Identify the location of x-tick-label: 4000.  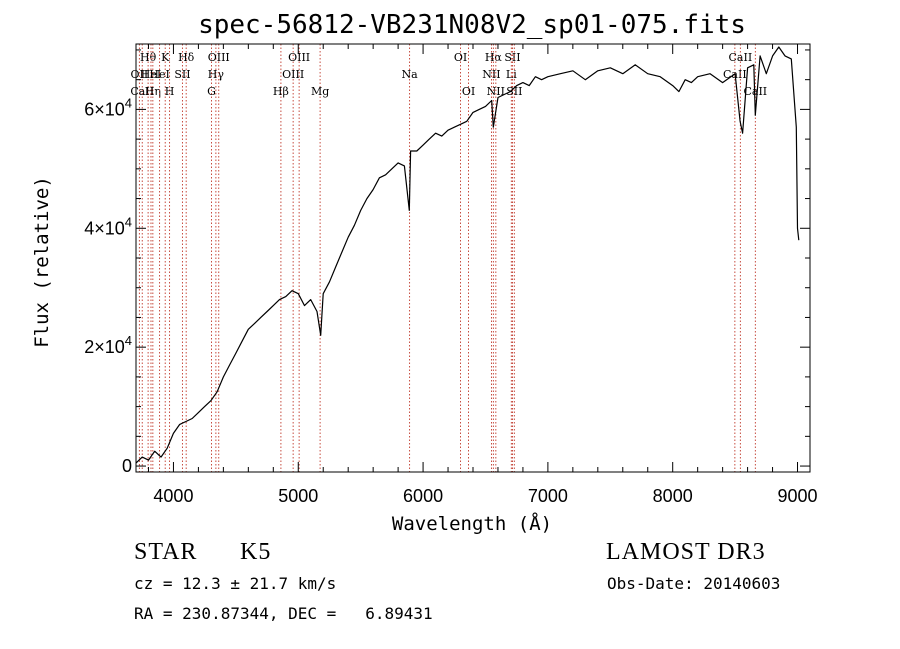
(173, 496).